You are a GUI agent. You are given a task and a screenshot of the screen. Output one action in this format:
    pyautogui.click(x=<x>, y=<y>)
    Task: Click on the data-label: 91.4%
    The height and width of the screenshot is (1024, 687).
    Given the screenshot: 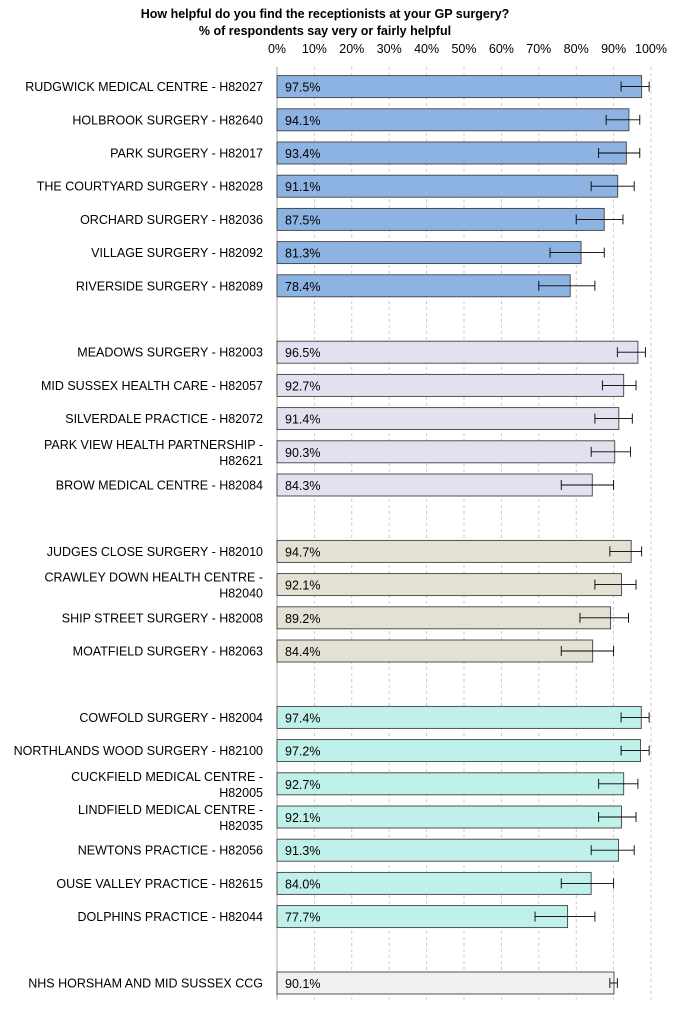 What is the action you would take?
    pyautogui.click(x=302, y=420)
    